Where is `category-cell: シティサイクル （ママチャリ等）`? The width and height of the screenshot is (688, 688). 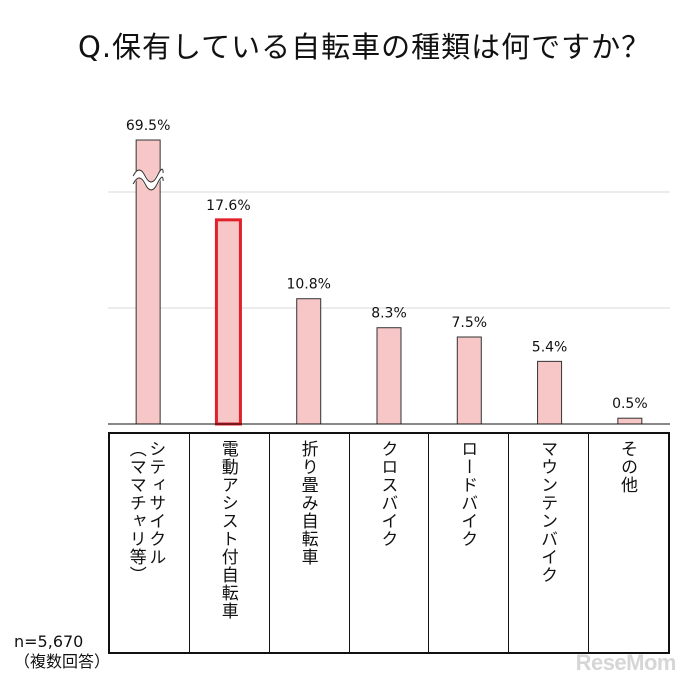
category-cell: シティサイクル （ママチャリ等） is located at coordinates (150, 543).